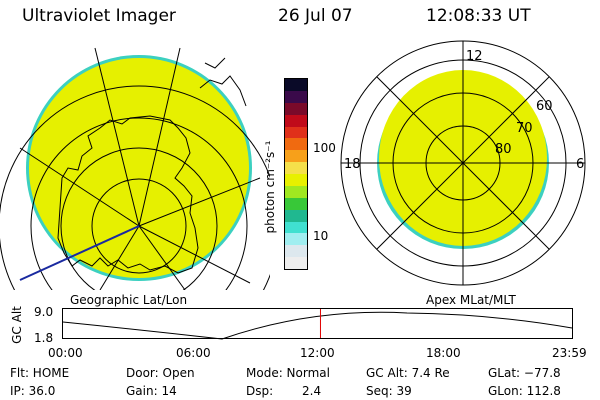 The width and height of the screenshot is (600, 400). What do you see at coordinates (524, 373) in the screenshot?
I see `status-glat: GLat: −77.8` at bounding box center [524, 373].